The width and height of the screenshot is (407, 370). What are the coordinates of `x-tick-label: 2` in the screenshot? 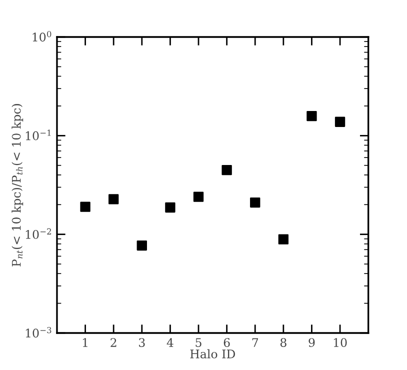 It's located at (113, 342).